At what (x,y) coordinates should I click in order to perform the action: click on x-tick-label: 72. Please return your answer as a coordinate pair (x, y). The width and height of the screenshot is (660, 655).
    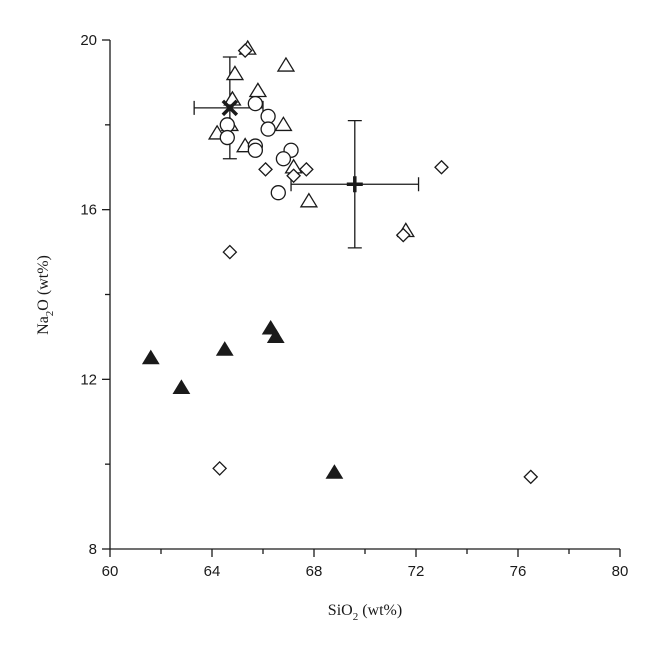
    Looking at the image, I should click on (416, 571).